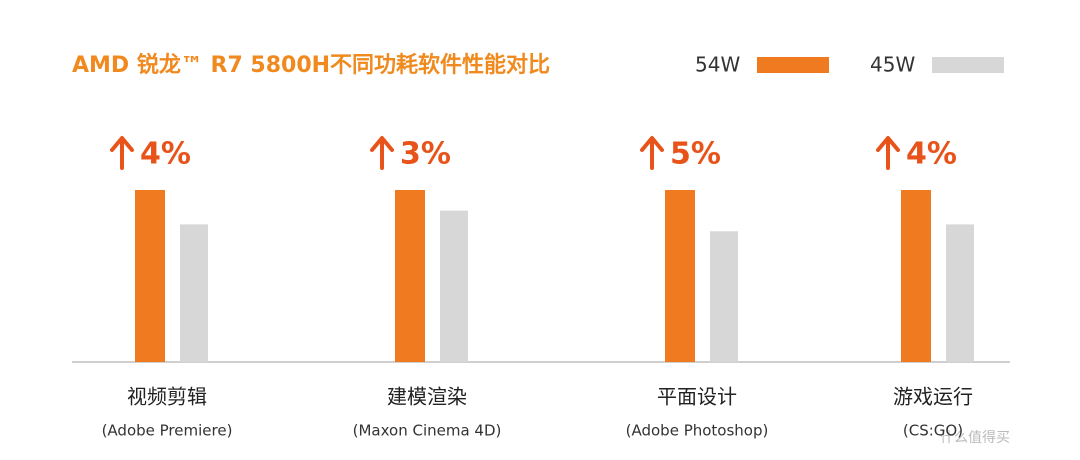 Image resolution: width=1080 pixels, height=460 pixels. What do you see at coordinates (427, 397) in the screenshot?
I see `x-tick-label: 建模渲染` at bounding box center [427, 397].